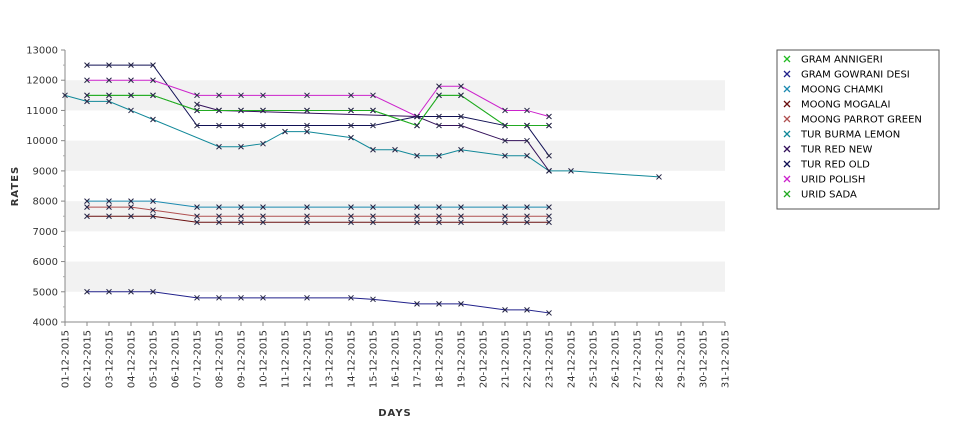 This screenshot has height=429, width=975. What do you see at coordinates (726, 359) in the screenshot?
I see `x-tick-label: 31-12-2015` at bounding box center [726, 359].